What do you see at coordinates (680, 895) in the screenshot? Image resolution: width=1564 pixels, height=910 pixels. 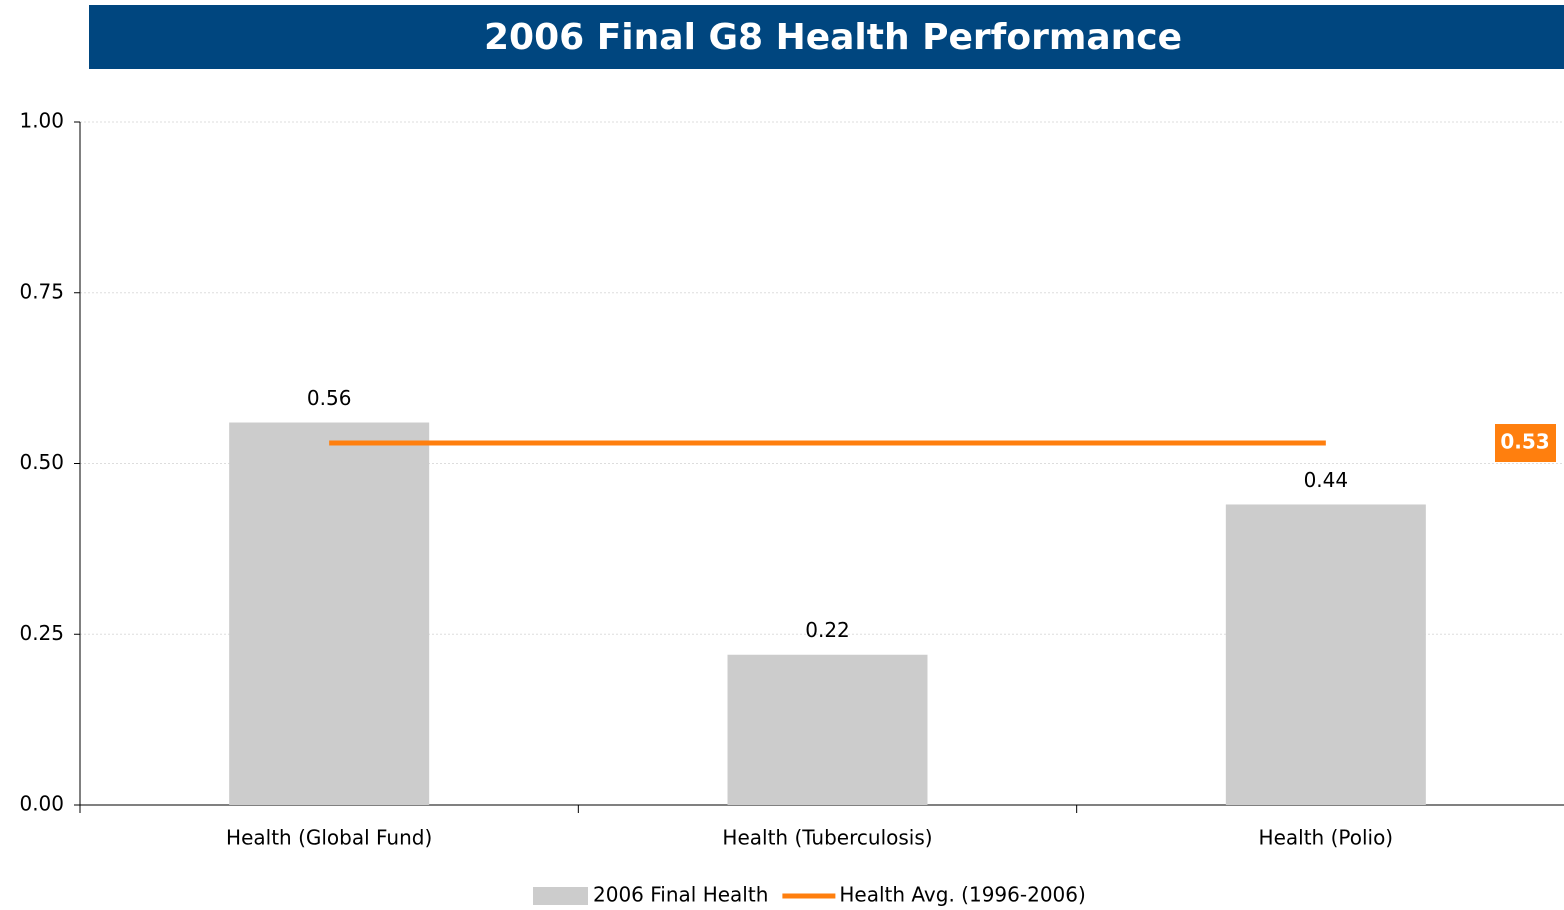 I see `legend-label: 2006 Final Health` at bounding box center [680, 895].